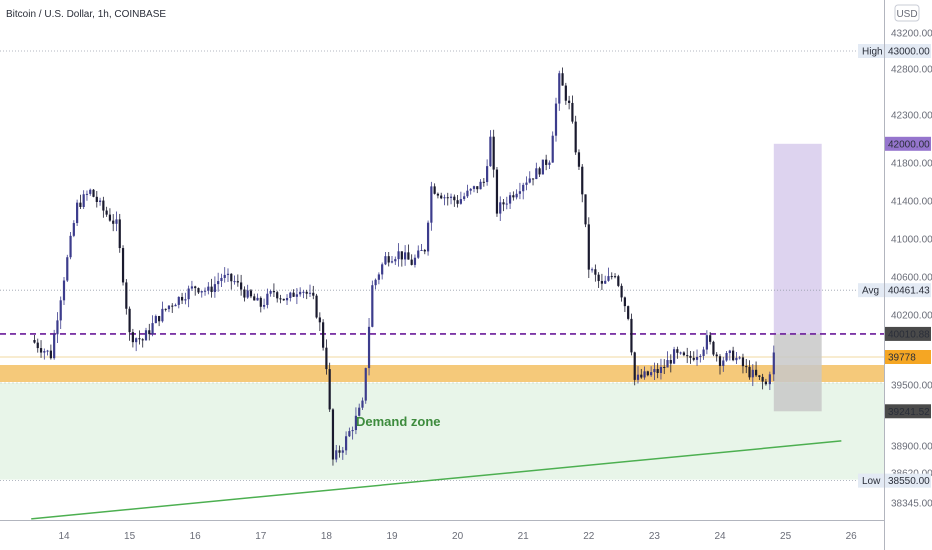 Image resolution: width=932 pixels, height=550 pixels. I want to click on low-tag-name-box, so click(871, 480).